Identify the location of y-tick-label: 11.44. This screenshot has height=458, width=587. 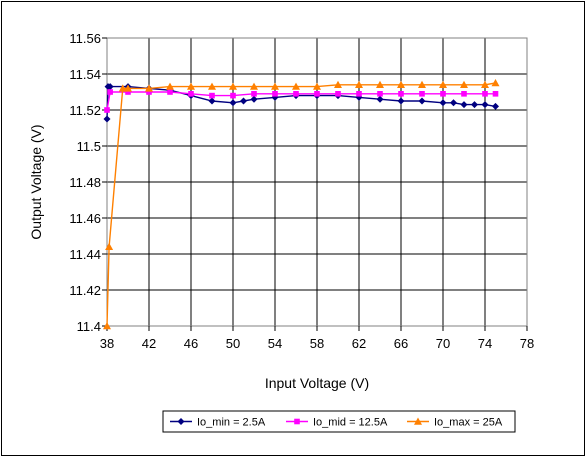
(85, 254).